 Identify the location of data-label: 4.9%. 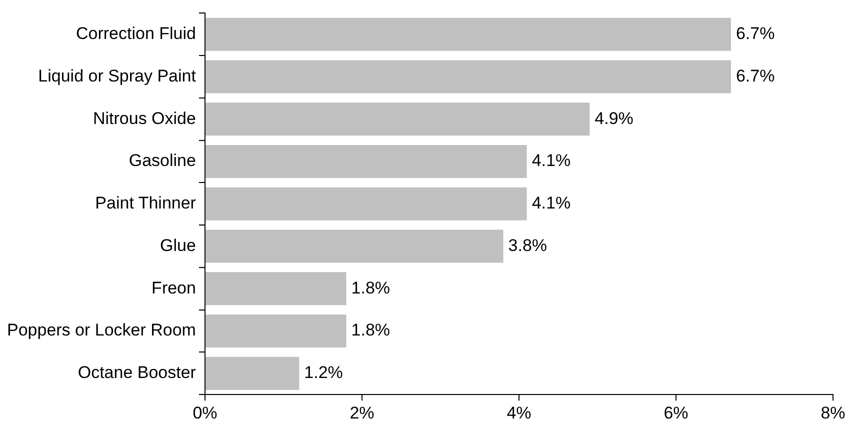
(614, 118).